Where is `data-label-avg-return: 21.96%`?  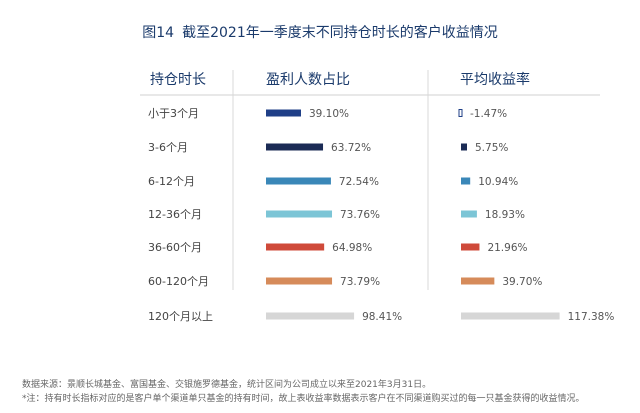 data-label-avg-return: 21.96% is located at coordinates (507, 248).